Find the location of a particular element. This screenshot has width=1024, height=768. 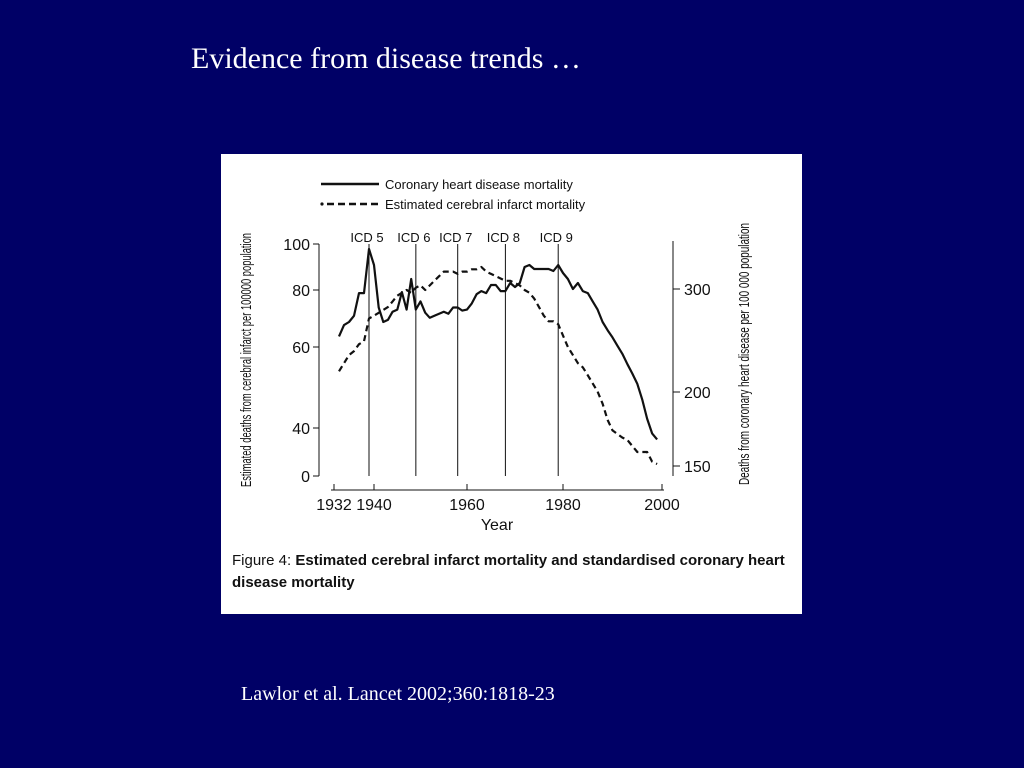

legend-label-cerebral: Estimated cerebral infarct mortality is located at coordinates (485, 204).